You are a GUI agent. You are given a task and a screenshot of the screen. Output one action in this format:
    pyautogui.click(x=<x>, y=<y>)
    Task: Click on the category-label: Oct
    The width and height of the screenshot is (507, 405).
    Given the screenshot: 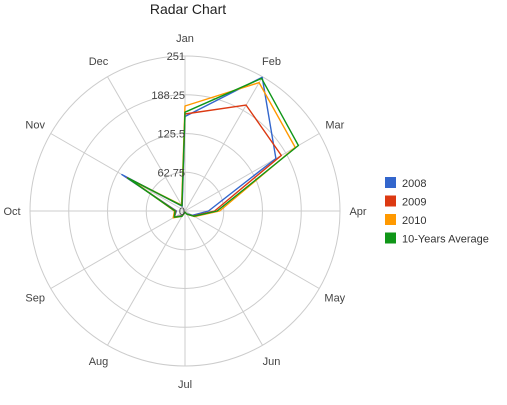 What is the action you would take?
    pyautogui.click(x=11, y=212)
    